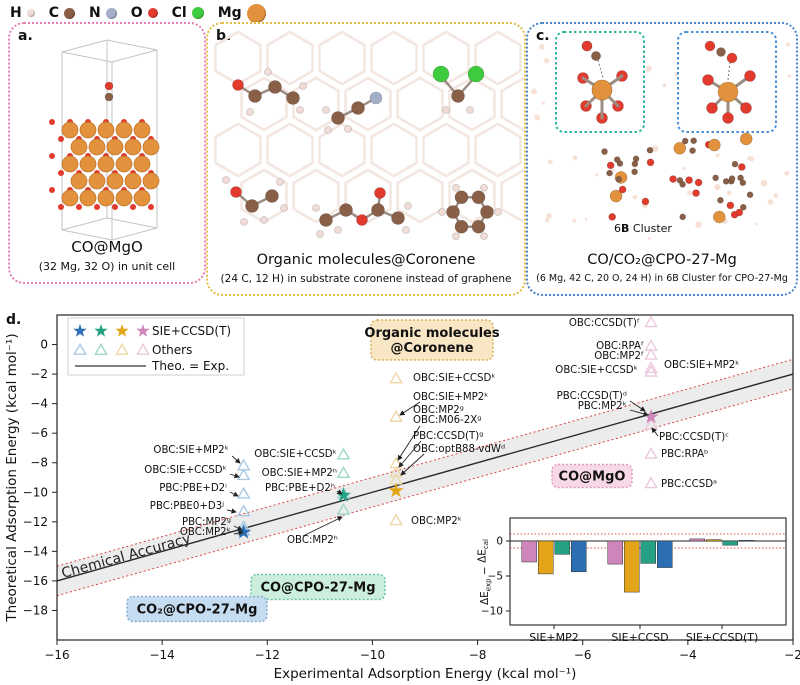 The height and width of the screenshot is (685, 800). Describe the element at coordinates (188, 13) in the screenshot. I see `atom-legend-item-Cl: Cl` at that location.